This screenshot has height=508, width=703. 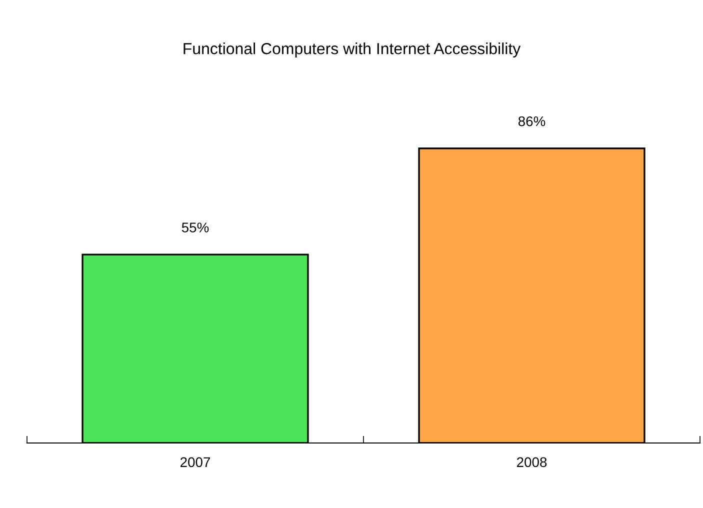 What do you see at coordinates (352, 50) in the screenshot?
I see `chart-title: Functional Computers with Internet Accessibility` at bounding box center [352, 50].